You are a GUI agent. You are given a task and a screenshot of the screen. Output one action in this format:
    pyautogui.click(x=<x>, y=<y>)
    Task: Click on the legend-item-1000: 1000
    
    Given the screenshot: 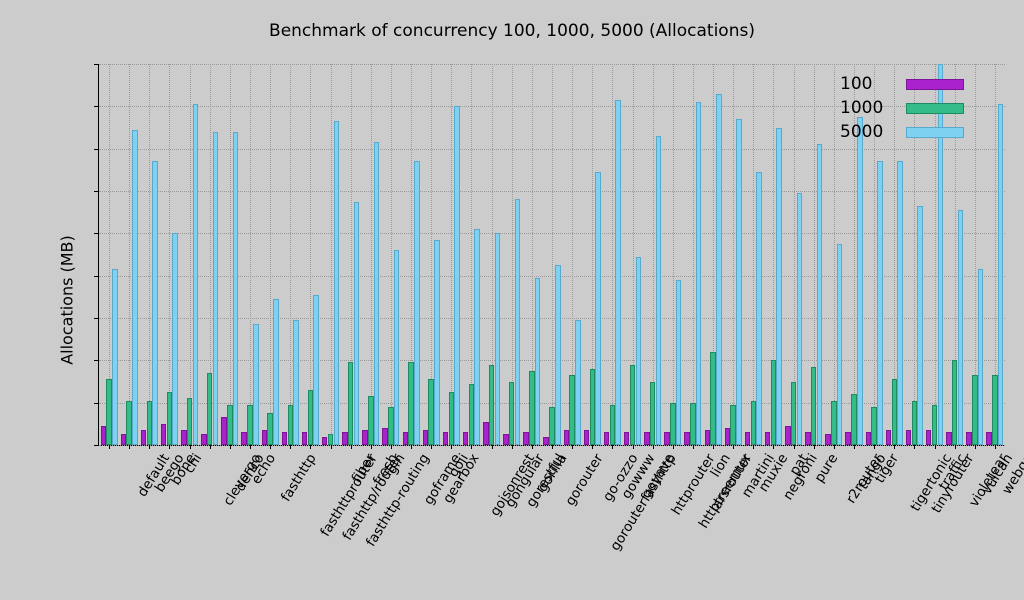 What is the action you would take?
    pyautogui.click(x=922, y=108)
    